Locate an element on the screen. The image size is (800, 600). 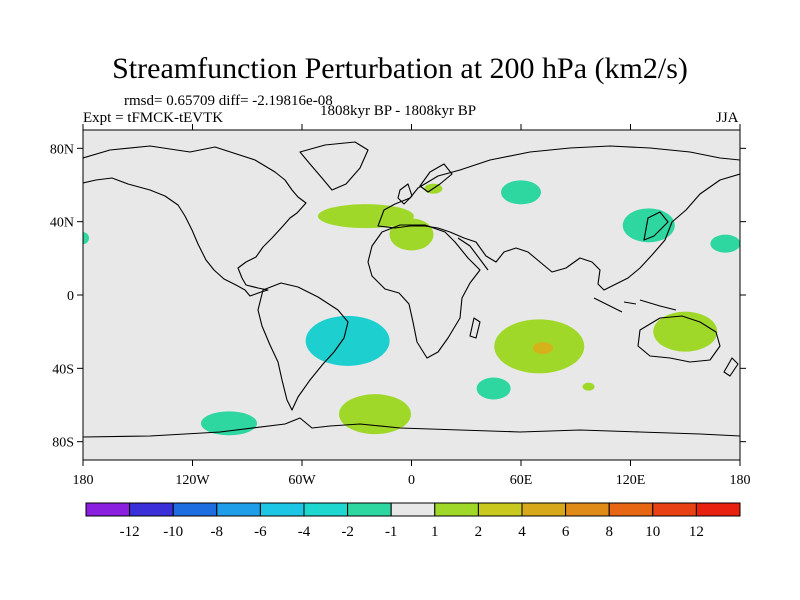
anomaly-n-atlantic-positive is located at coordinates (365, 216).